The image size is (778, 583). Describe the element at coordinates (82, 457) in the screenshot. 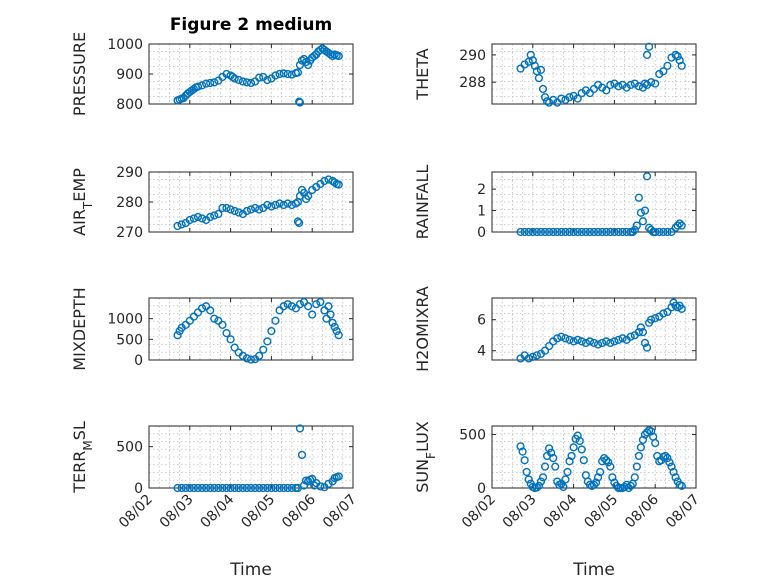

I see `y-axis-label: TERRMSL` at that location.